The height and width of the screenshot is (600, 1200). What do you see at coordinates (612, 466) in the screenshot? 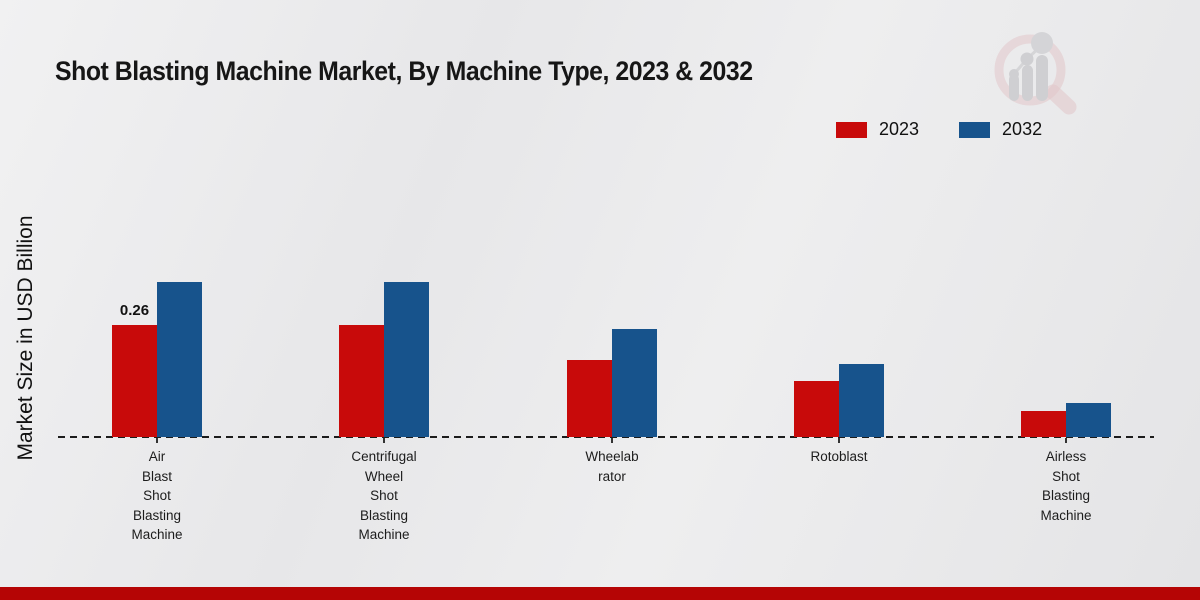
I see `x-tick-label-wheelabrator: Wheelab rator` at bounding box center [612, 466].